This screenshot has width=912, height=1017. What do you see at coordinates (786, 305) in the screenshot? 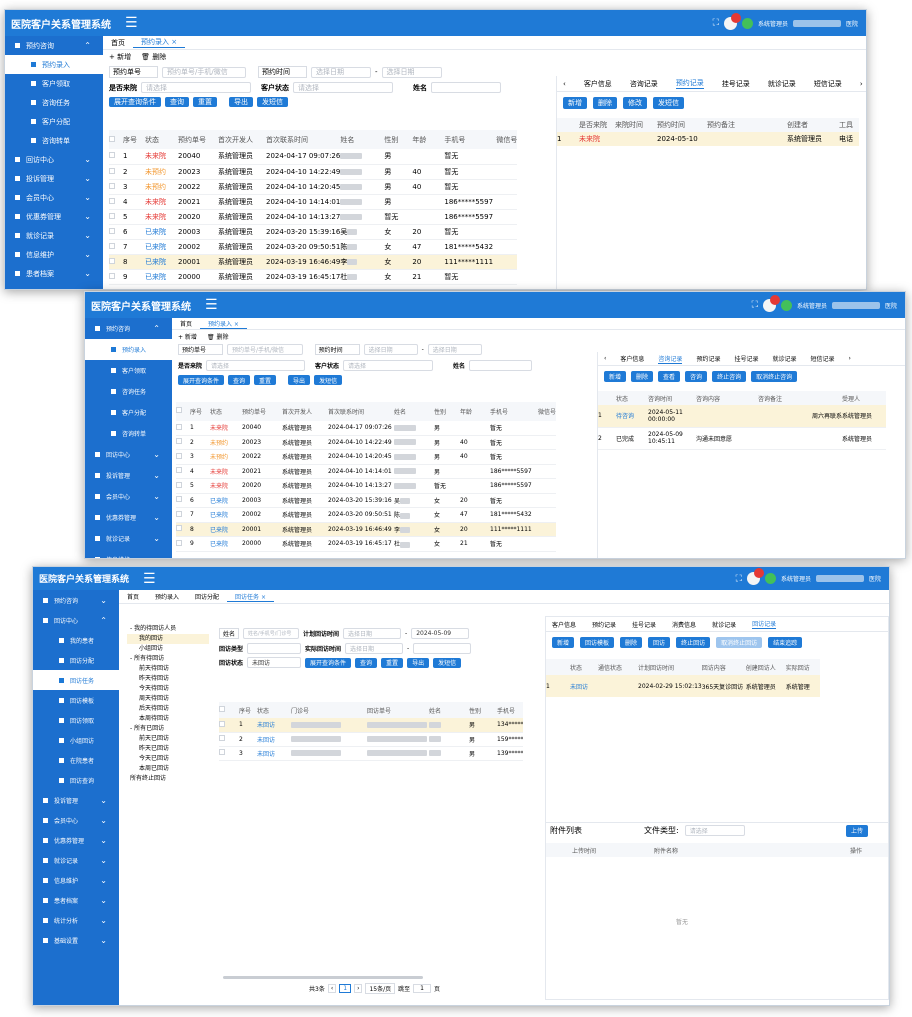
I see `avatar` at bounding box center [786, 305].